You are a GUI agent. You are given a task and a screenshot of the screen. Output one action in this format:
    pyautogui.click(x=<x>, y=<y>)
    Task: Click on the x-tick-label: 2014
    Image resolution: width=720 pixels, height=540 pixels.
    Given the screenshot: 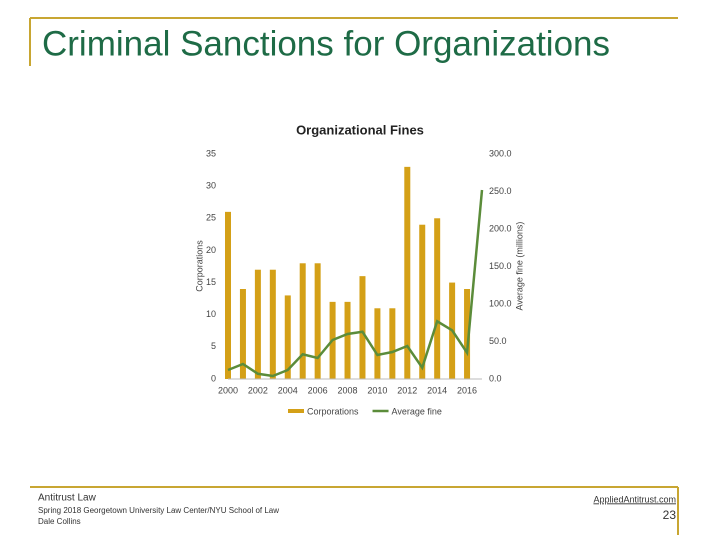 What is the action you would take?
    pyautogui.click(x=437, y=390)
    